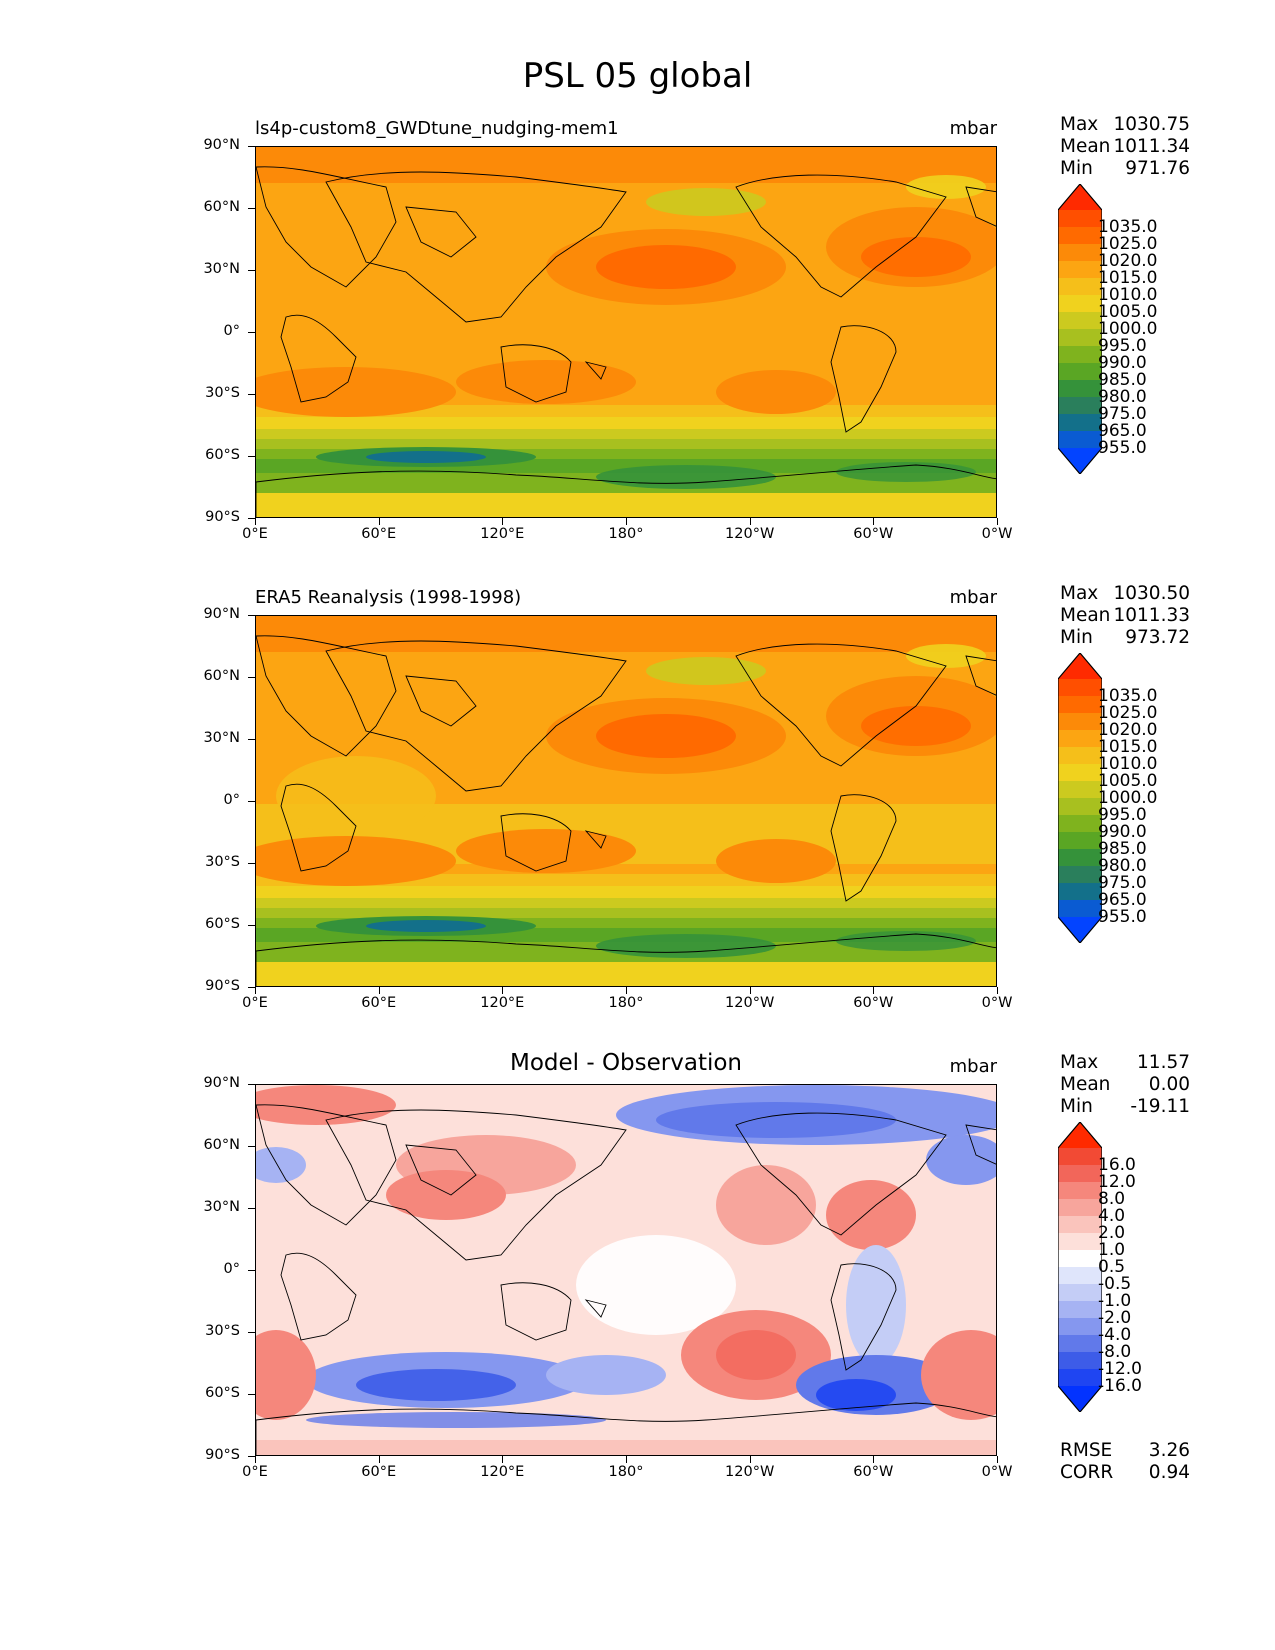 The height and width of the screenshot is (1650, 1275). What do you see at coordinates (1163, 1062) in the screenshot?
I see `stat-value: 11.57` at bounding box center [1163, 1062].